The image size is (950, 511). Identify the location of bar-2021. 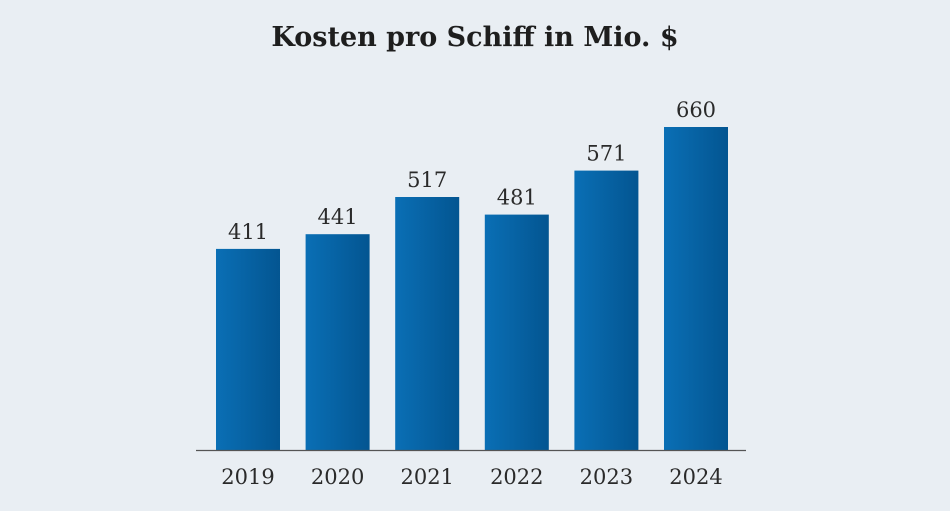
(427, 323).